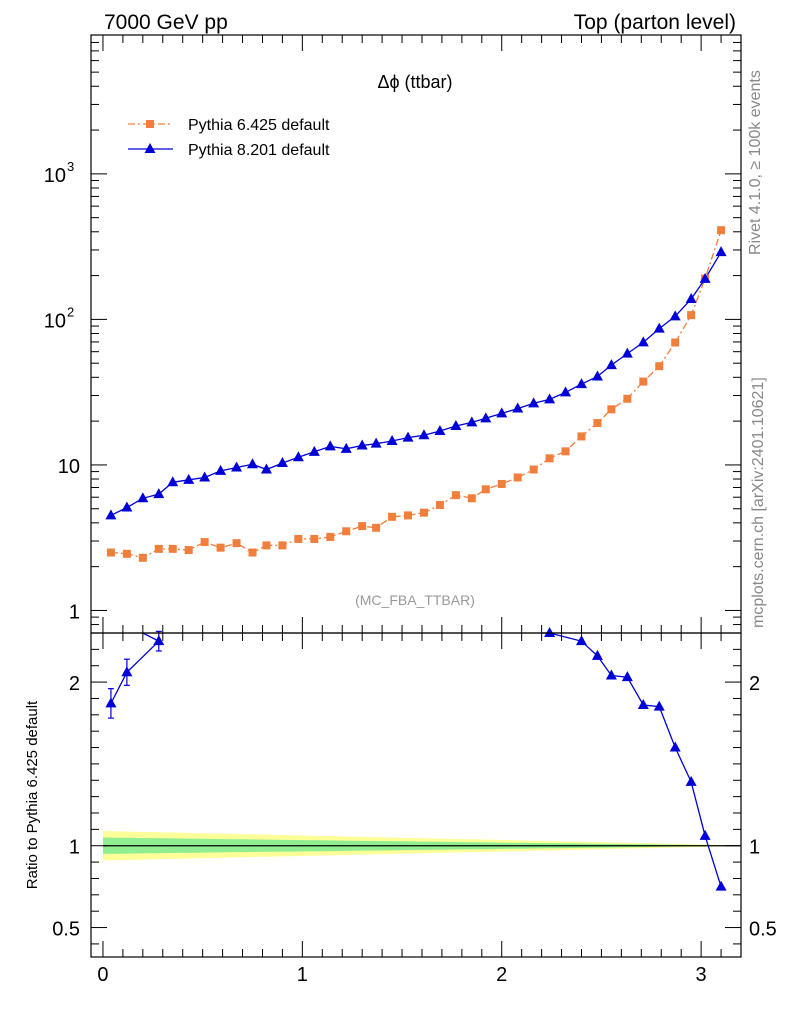  What do you see at coordinates (758, 502) in the screenshot?
I see `mcplots-label: mcplots.cern.ch [arXiv:2401.10621]` at bounding box center [758, 502].